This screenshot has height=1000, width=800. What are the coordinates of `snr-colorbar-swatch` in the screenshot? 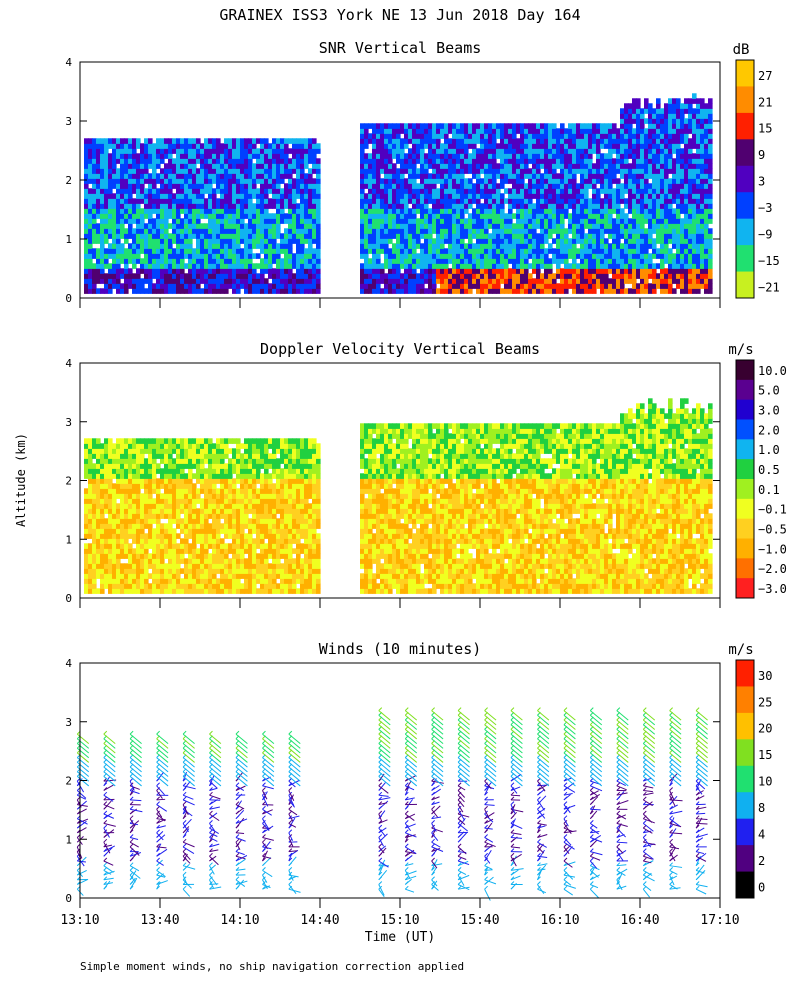 It's located at (745, 258).